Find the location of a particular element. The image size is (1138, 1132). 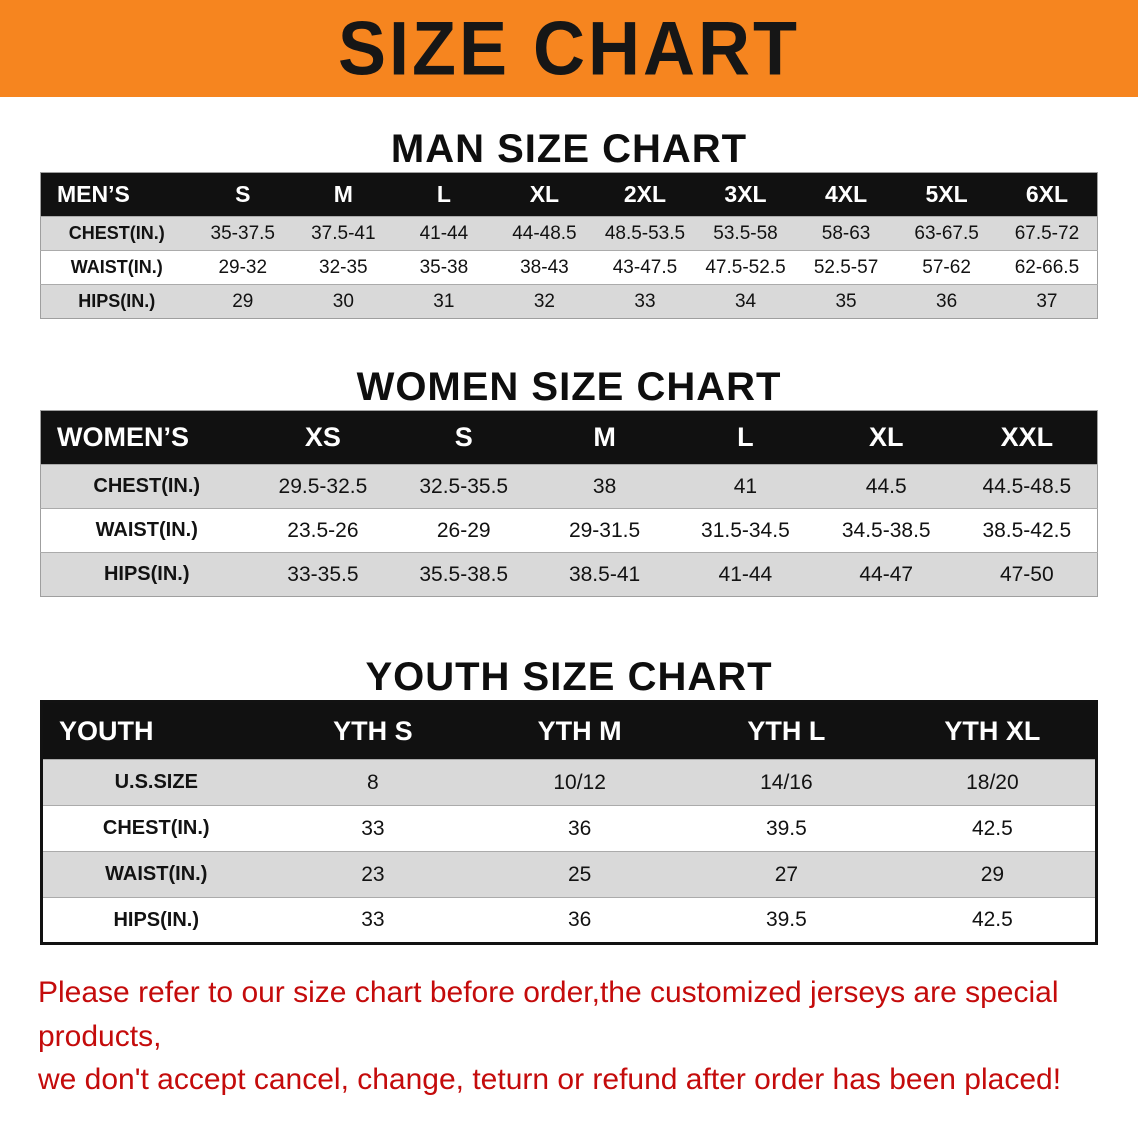

size-column-header: YTH L is located at coordinates (786, 730).